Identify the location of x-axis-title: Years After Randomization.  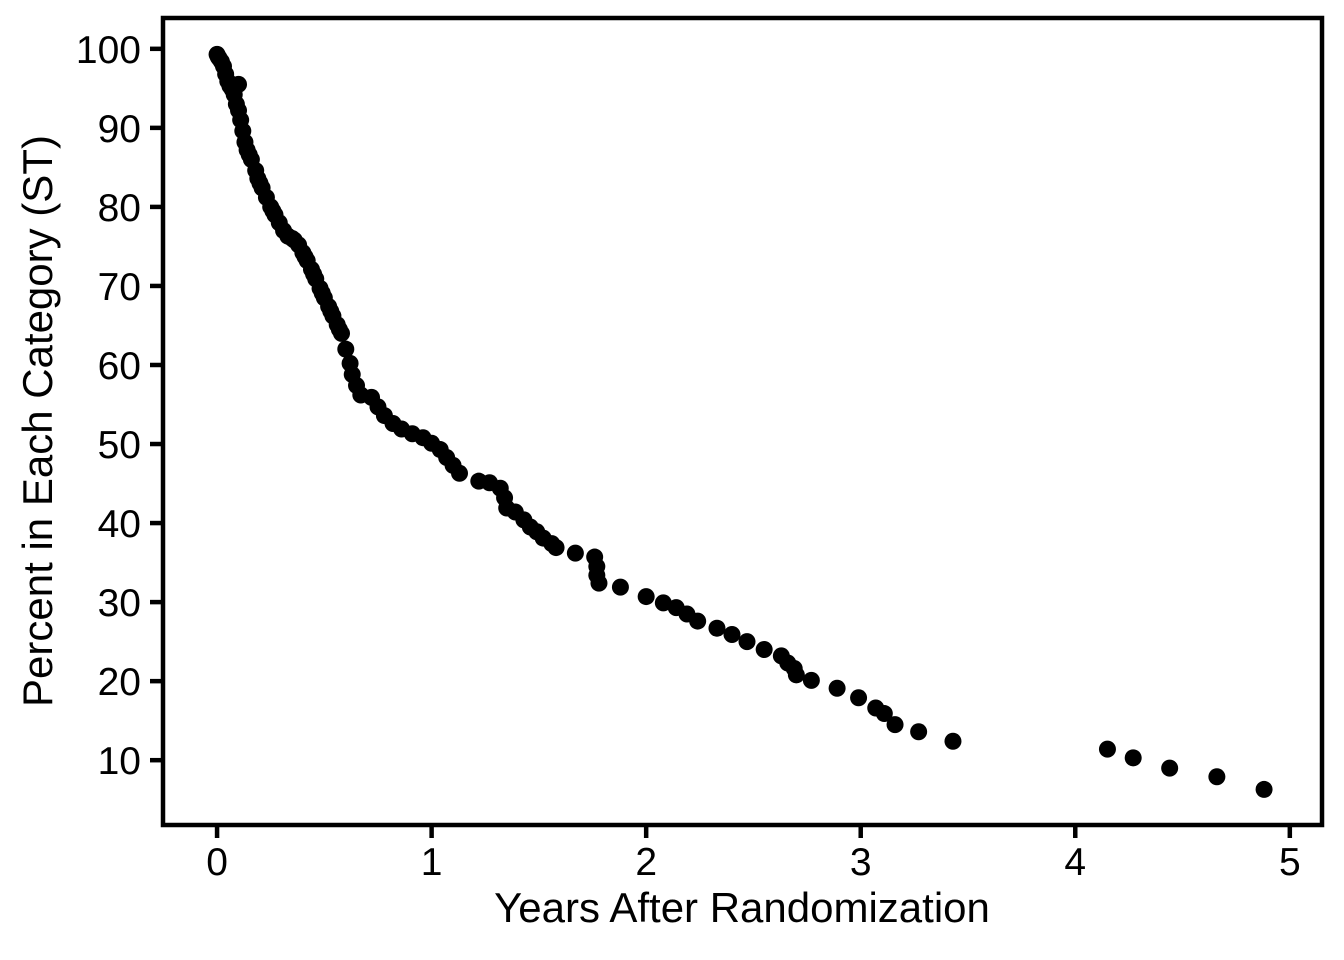
(742, 907).